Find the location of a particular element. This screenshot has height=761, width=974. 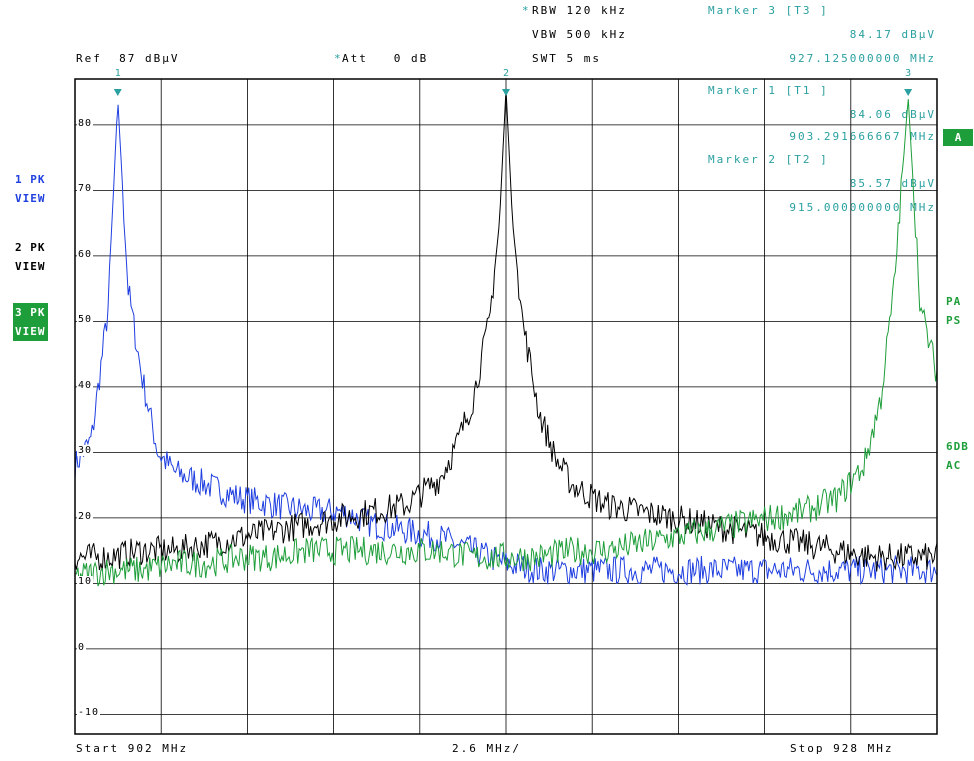

marker-1-symbol is located at coordinates (117, 92).